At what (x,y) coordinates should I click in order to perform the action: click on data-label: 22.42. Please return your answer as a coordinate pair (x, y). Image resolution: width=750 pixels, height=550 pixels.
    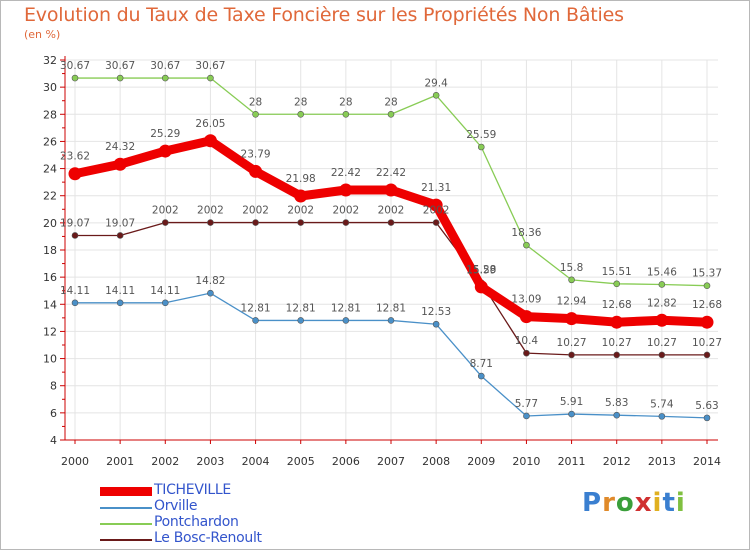
    Looking at the image, I should click on (391, 173).